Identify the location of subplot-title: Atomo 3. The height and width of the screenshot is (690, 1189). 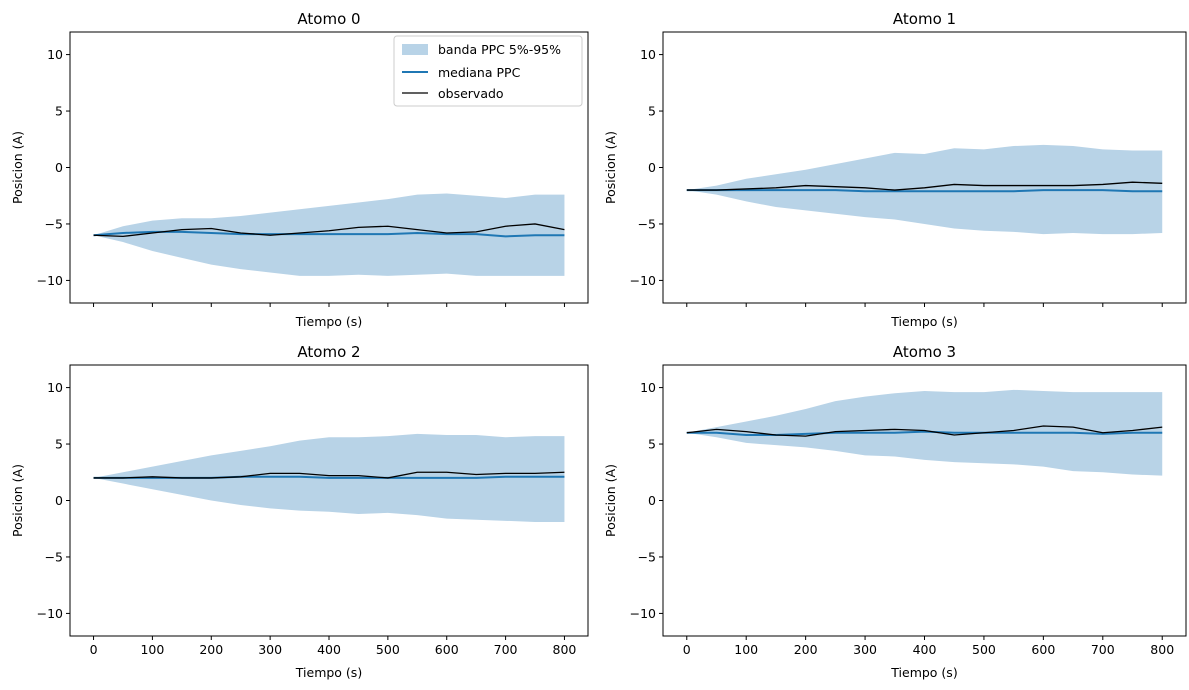
(924, 352).